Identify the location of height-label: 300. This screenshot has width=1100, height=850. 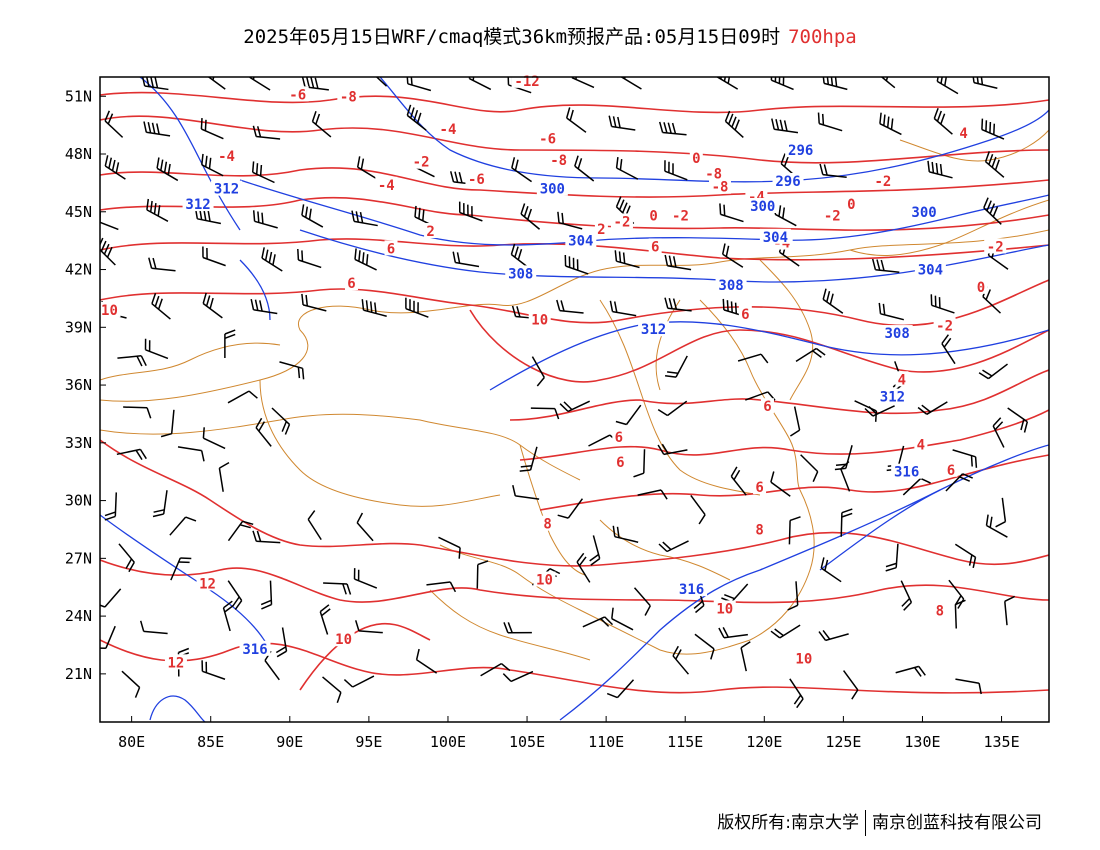
(552, 190).